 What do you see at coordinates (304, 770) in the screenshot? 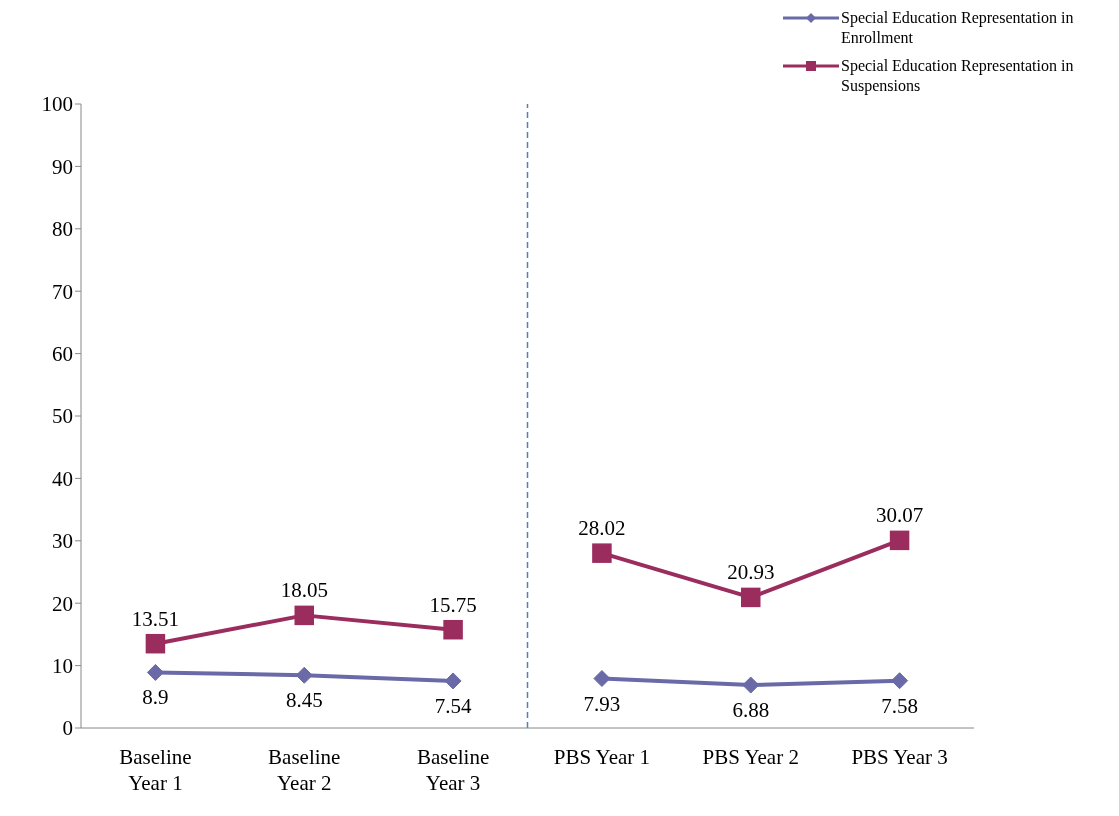
I see `x-tick-label: Baseline Year 2` at bounding box center [304, 770].